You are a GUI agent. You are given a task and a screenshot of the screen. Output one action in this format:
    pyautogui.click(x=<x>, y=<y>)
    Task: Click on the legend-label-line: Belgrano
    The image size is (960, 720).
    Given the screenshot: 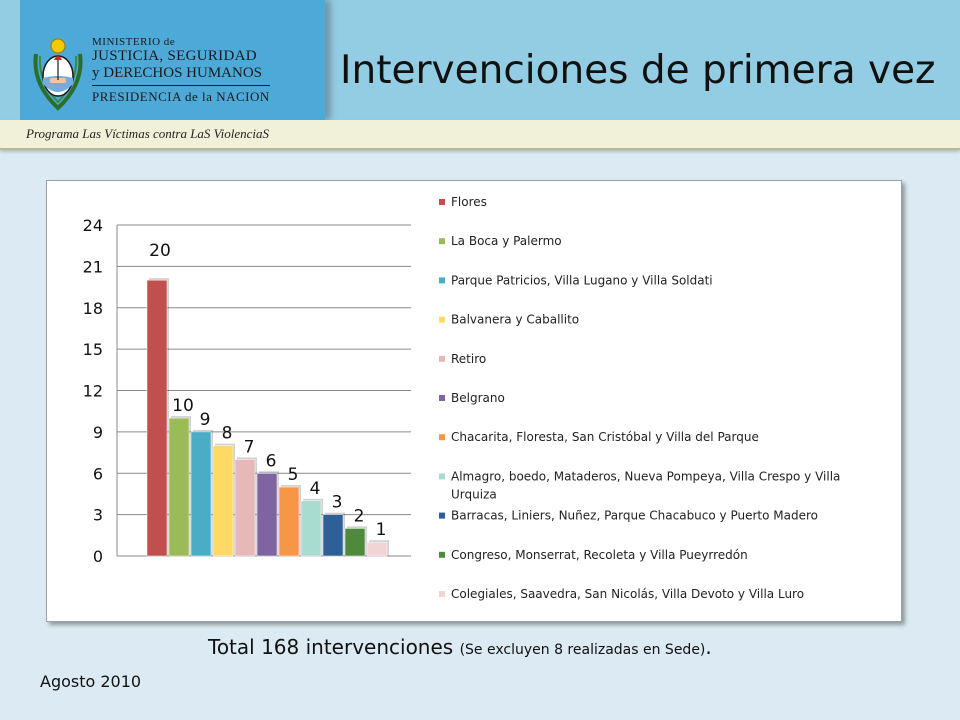 What is the action you would take?
    pyautogui.click(x=478, y=398)
    